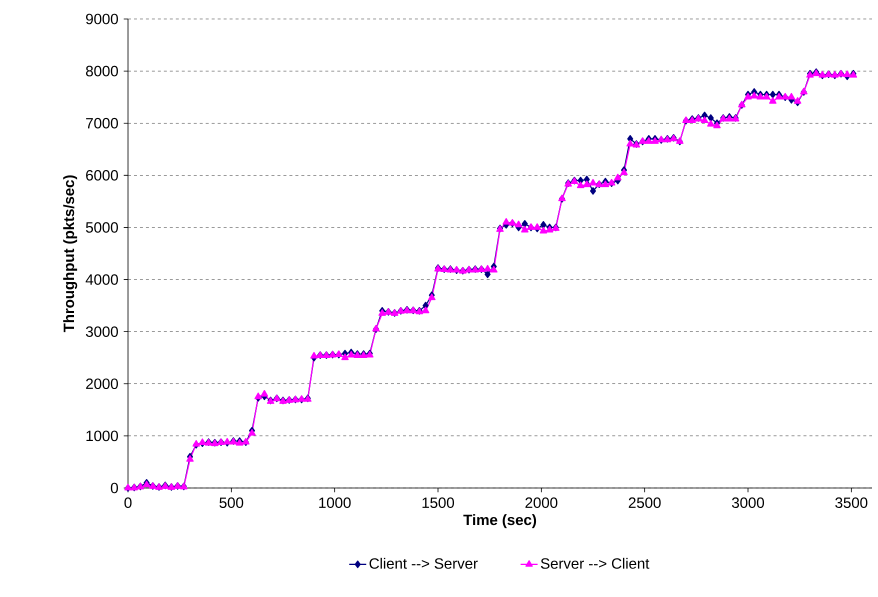  Describe the element at coordinates (231, 502) in the screenshot. I see `x-tick-label: 500` at that location.